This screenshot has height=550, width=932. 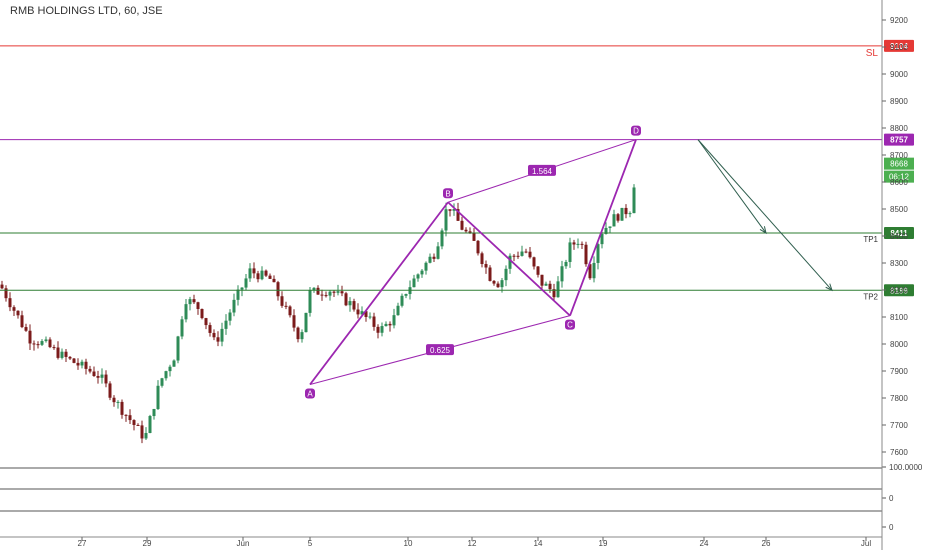 I want to click on time-axis: 27 29 Jun 5 10 12 14 19 24 26 Jul, so click(x=441, y=542).